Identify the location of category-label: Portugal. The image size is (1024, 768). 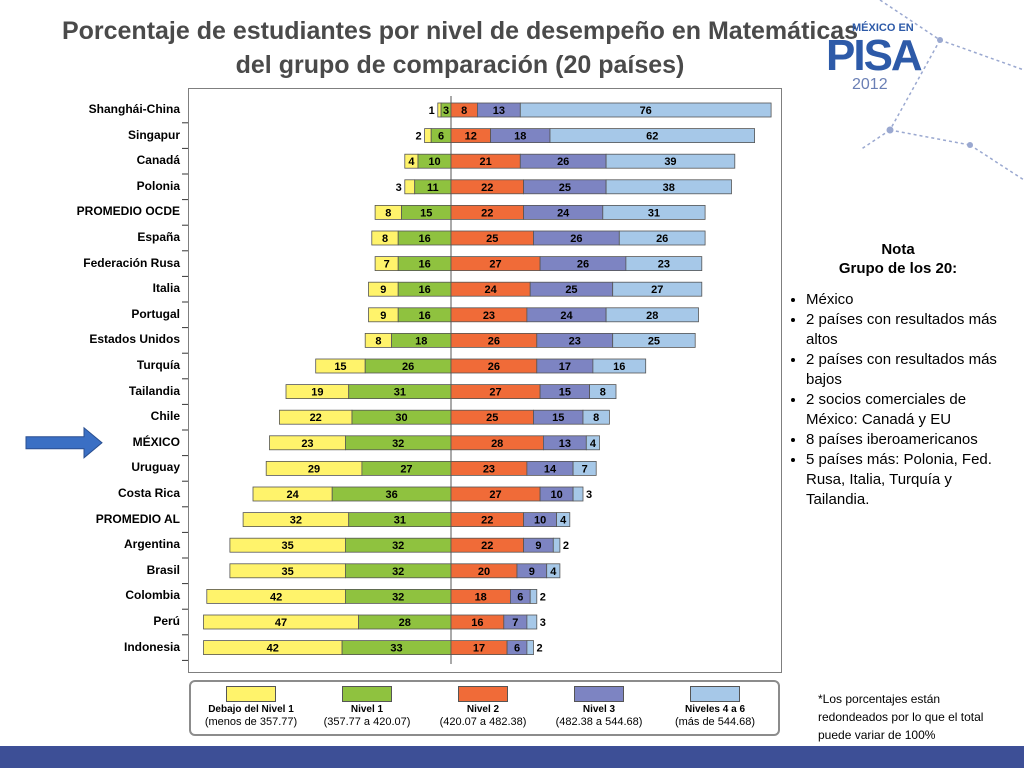
(155, 313).